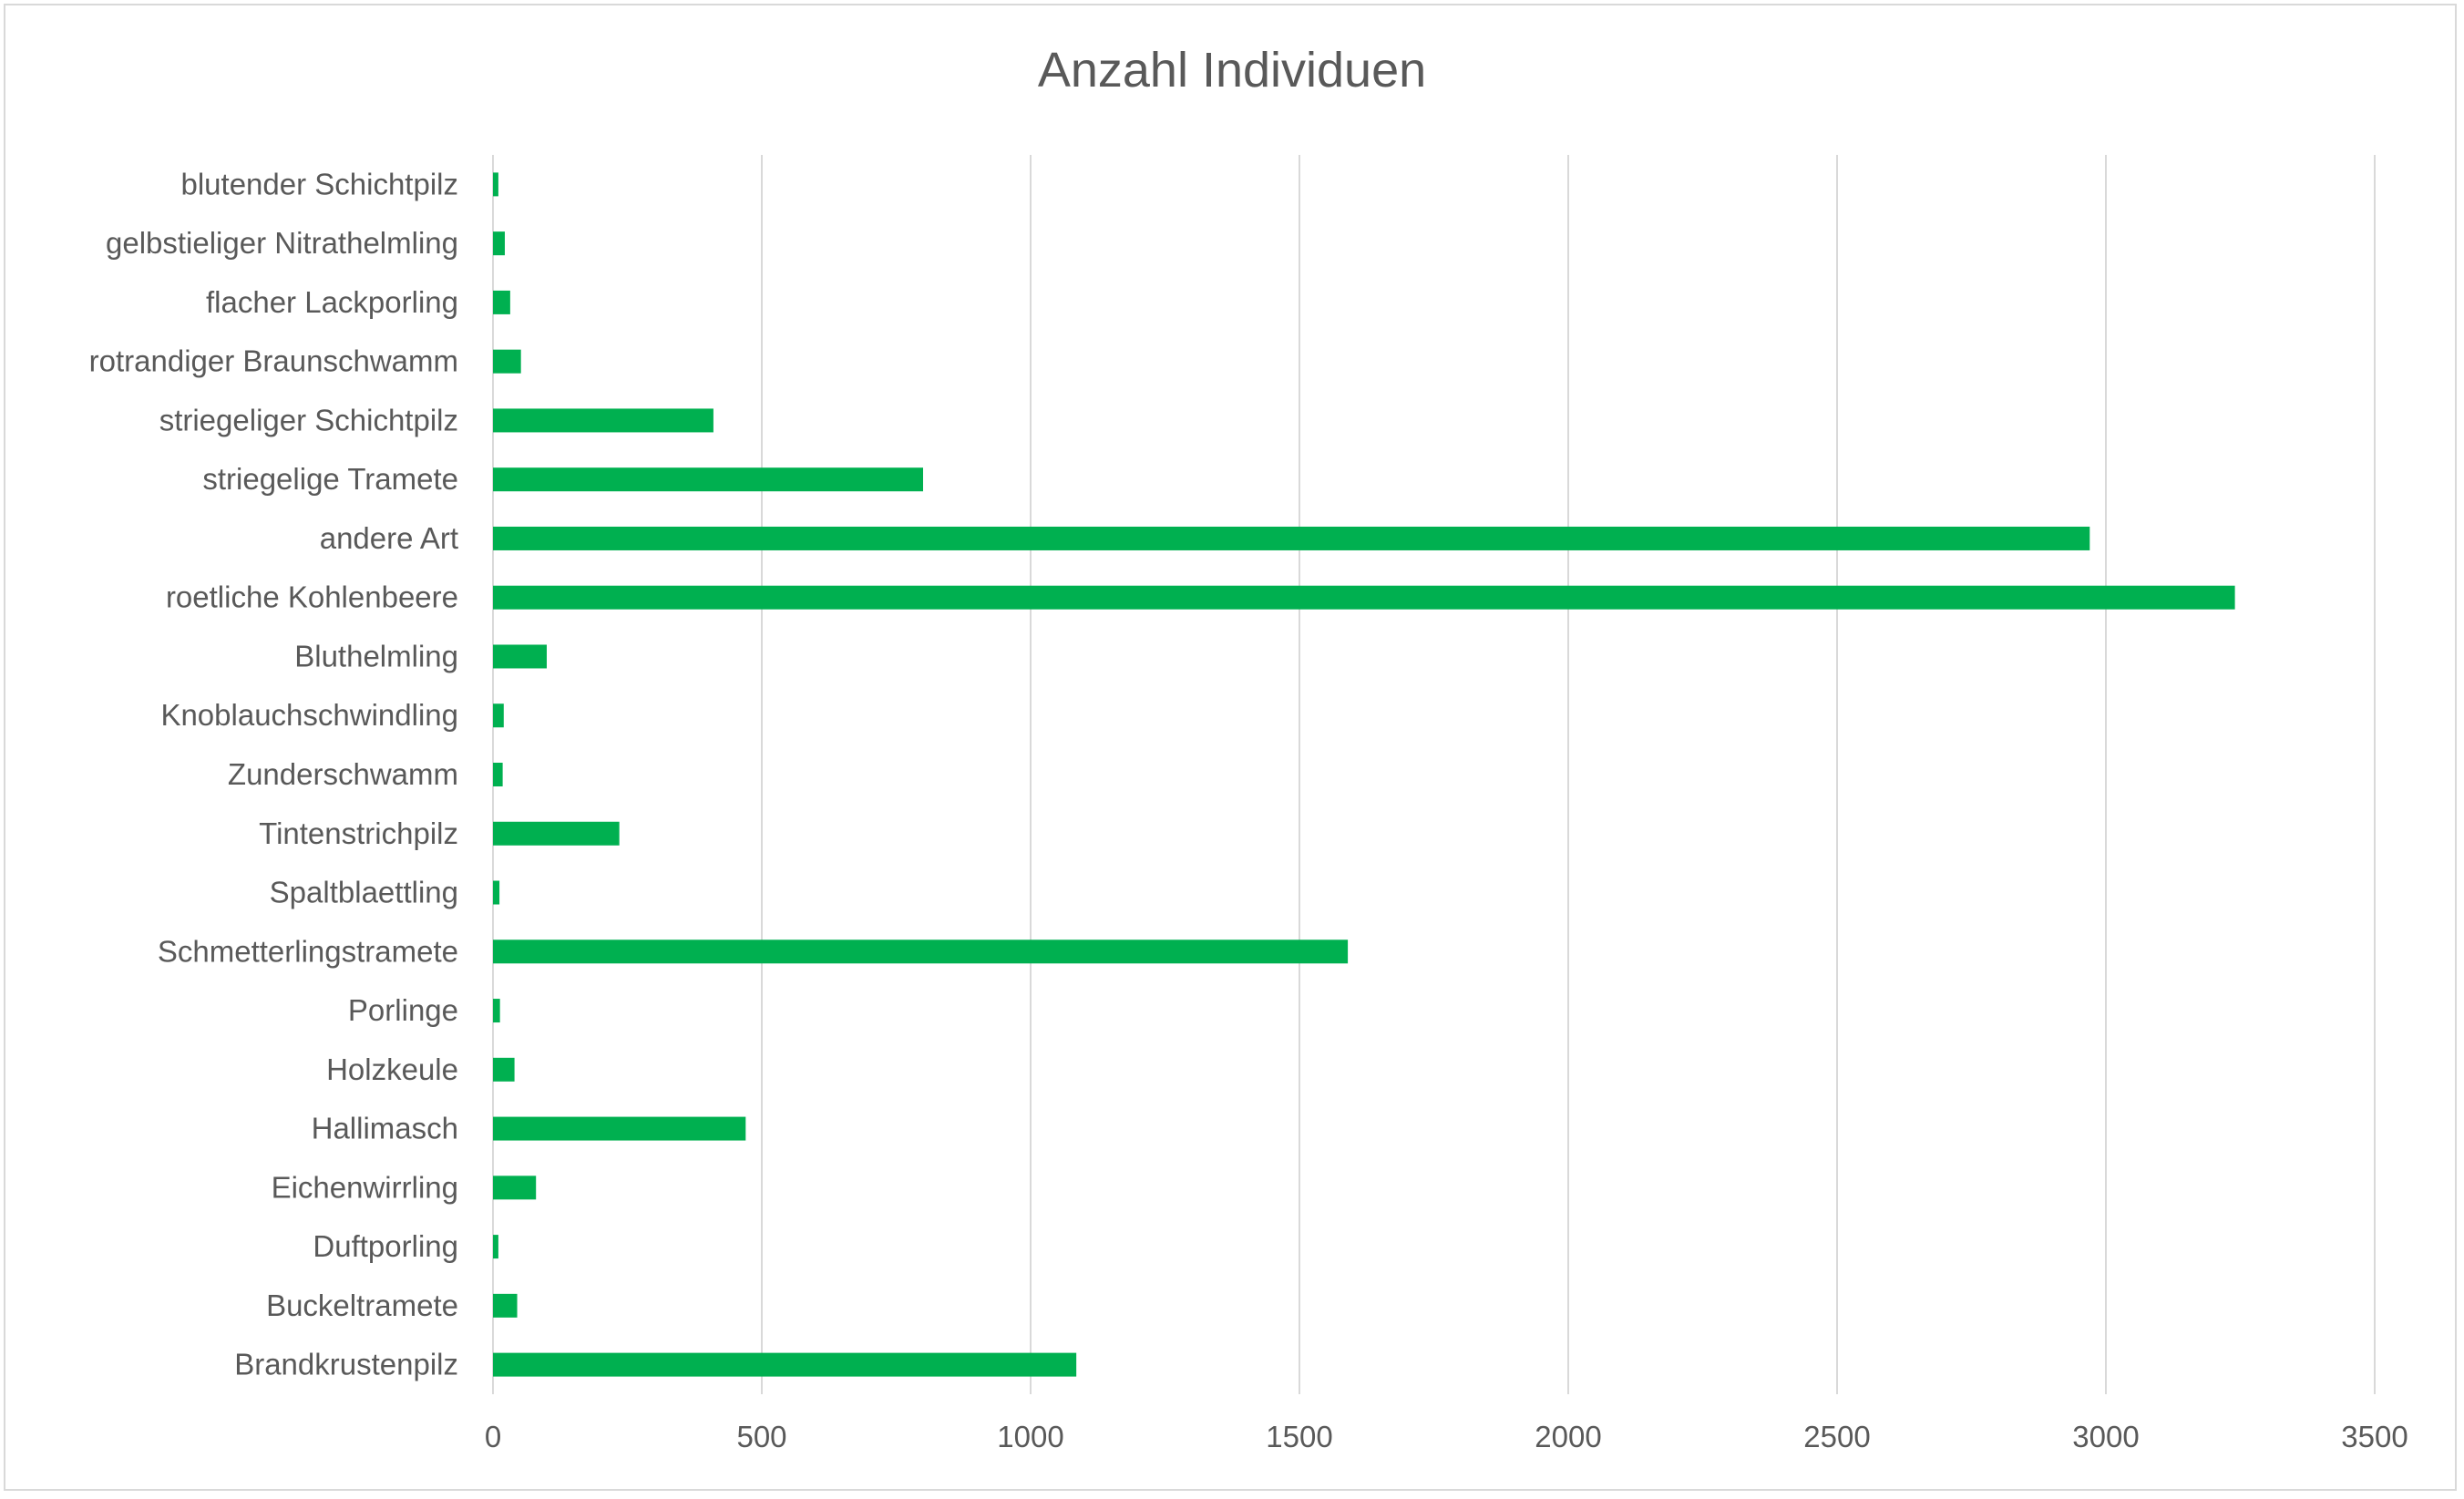  I want to click on category-label: Brandkrustenpilz, so click(346, 1364).